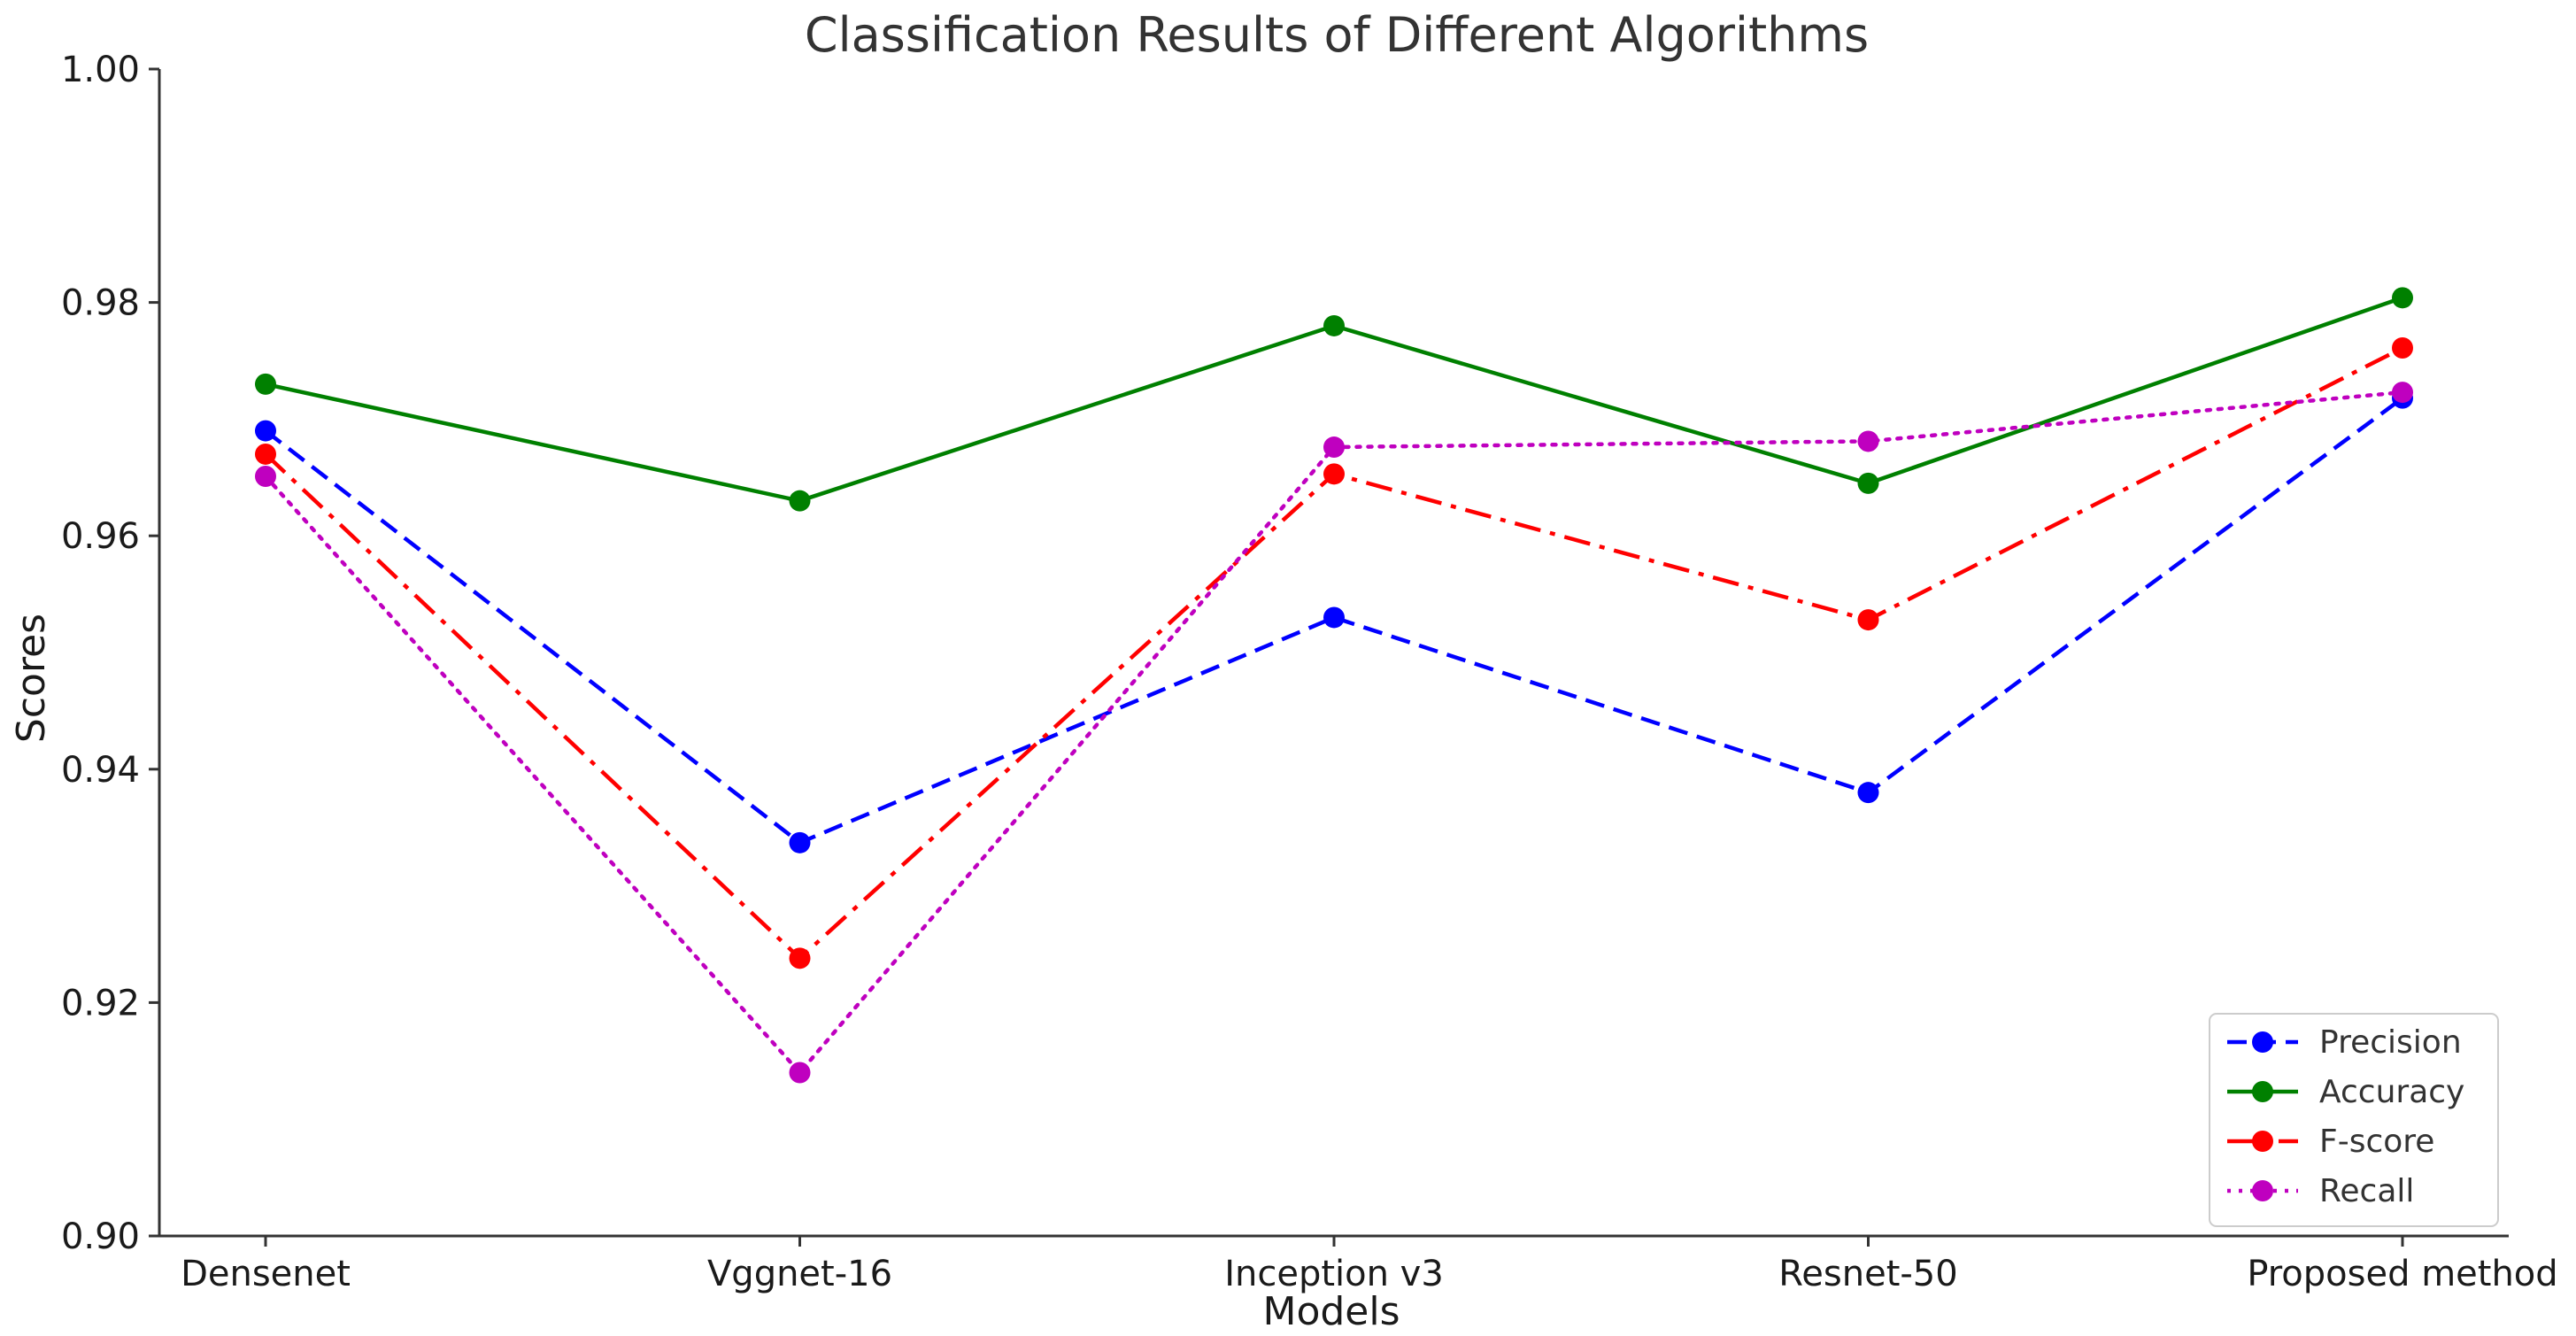 This screenshot has height=1336, width=2576. Describe the element at coordinates (266, 1274) in the screenshot. I see `x-tick-label: Densenet` at that location.